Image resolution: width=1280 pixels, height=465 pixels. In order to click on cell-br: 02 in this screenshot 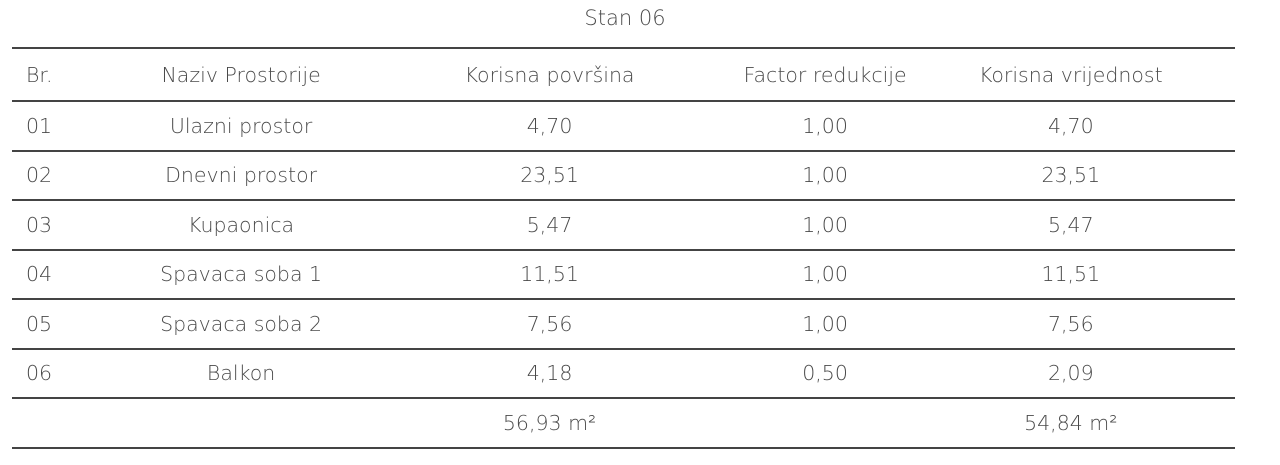, I will do `click(69, 174)`.